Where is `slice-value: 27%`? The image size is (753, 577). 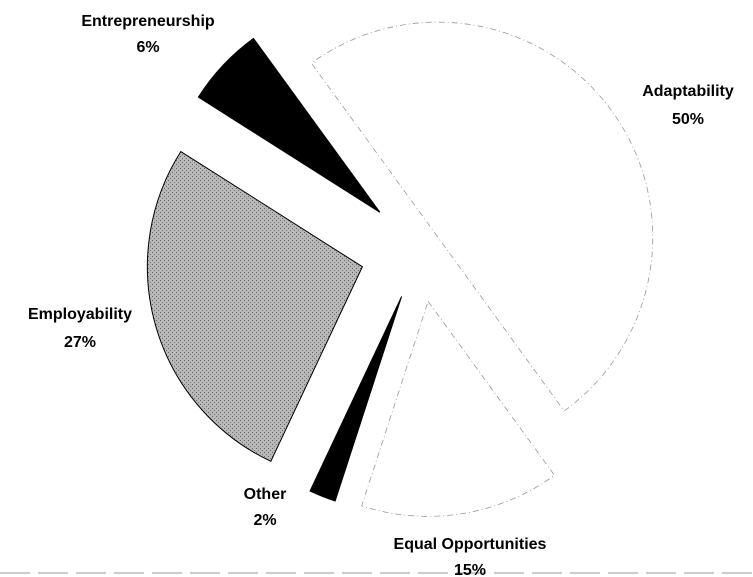
slice-value: 27% is located at coordinates (80, 342).